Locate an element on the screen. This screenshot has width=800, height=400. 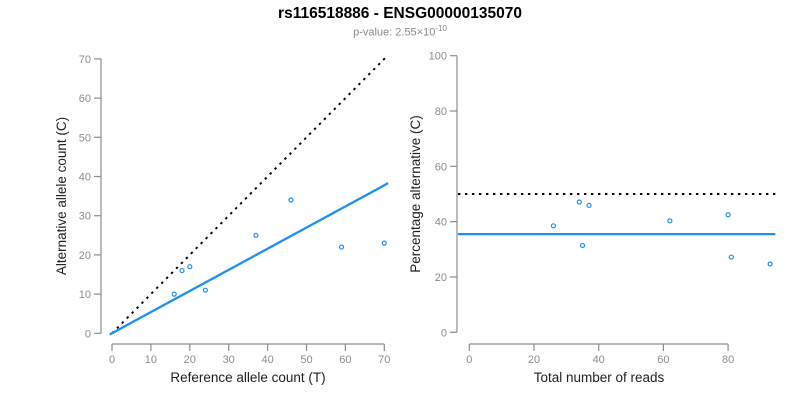
figure-title: rs116518886 - ENSG00000135070 is located at coordinates (400, 13).